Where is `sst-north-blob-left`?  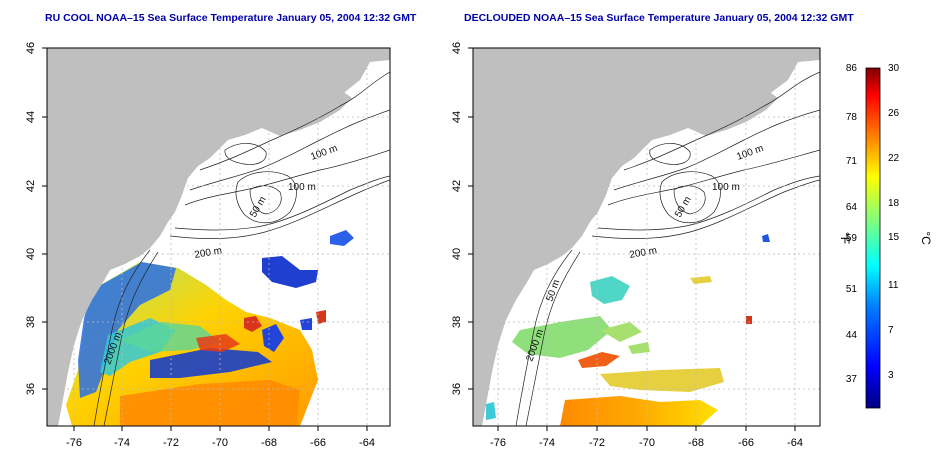 sst-north-blob-left is located at coordinates (290, 272).